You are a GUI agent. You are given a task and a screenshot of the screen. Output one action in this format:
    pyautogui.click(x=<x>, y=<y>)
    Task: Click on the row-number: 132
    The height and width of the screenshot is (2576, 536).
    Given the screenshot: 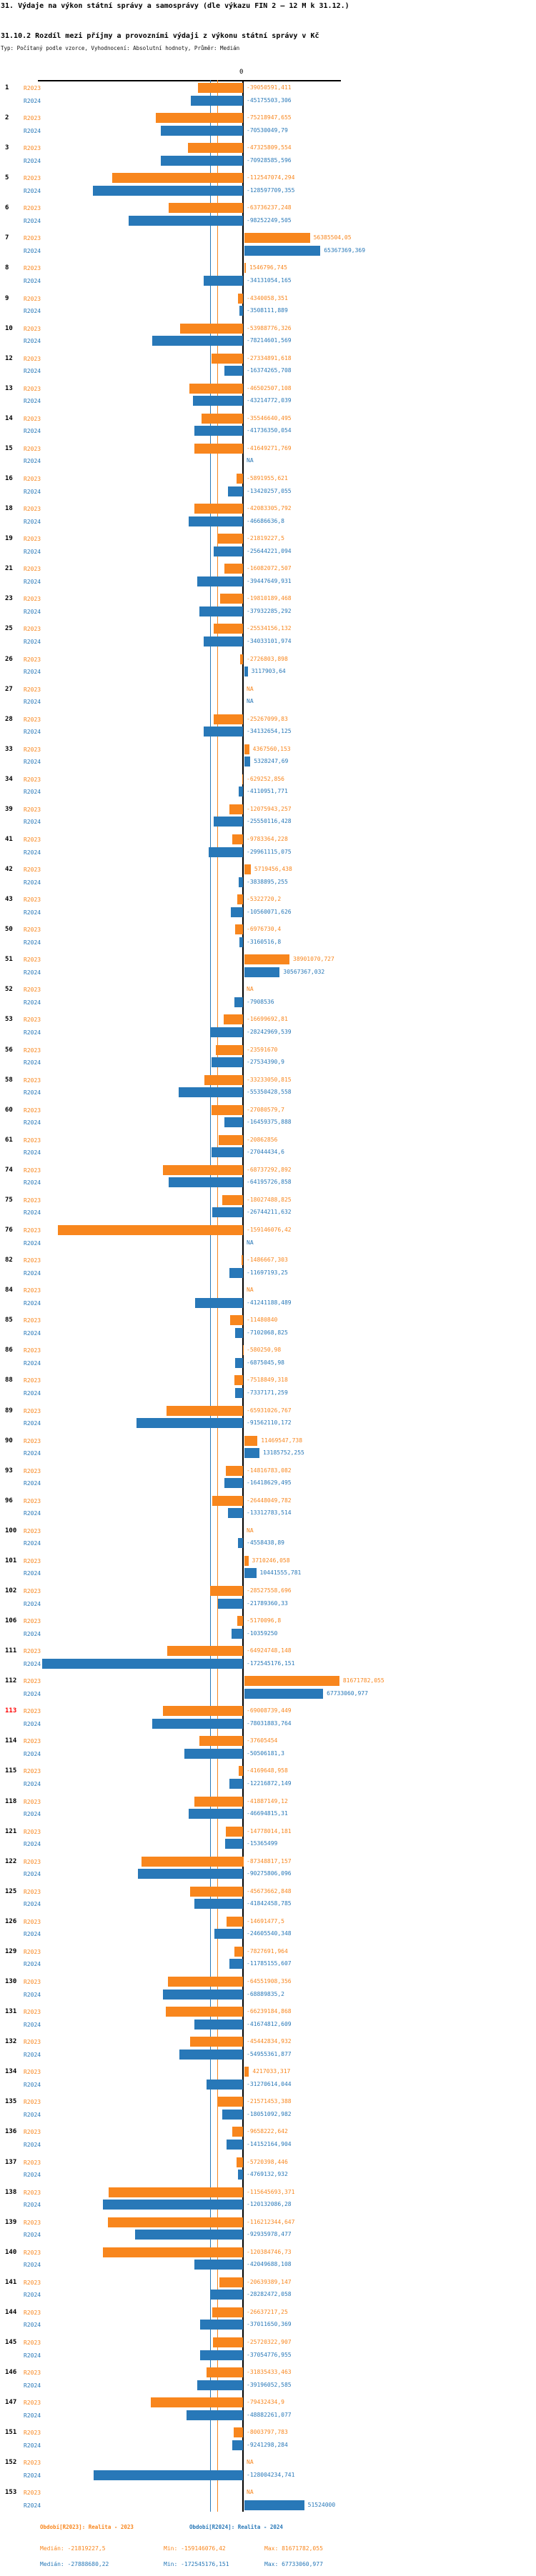 What is the action you would take?
    pyautogui.click(x=11, y=2042)
    